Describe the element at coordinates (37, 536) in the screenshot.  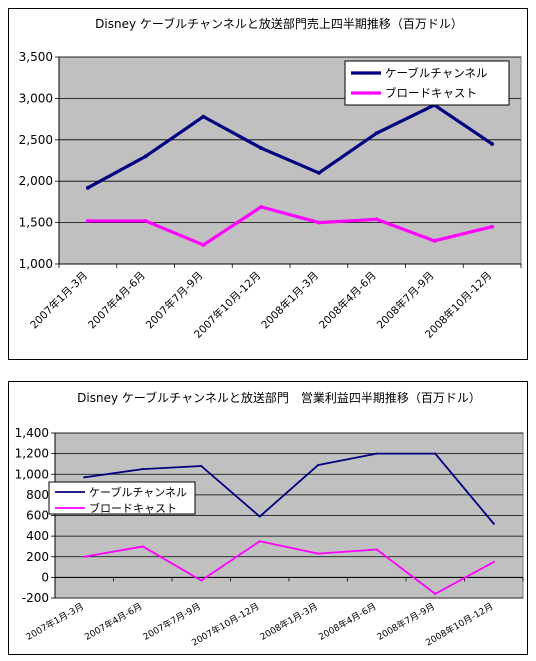
I see `y-tick-label: 400` at that location.